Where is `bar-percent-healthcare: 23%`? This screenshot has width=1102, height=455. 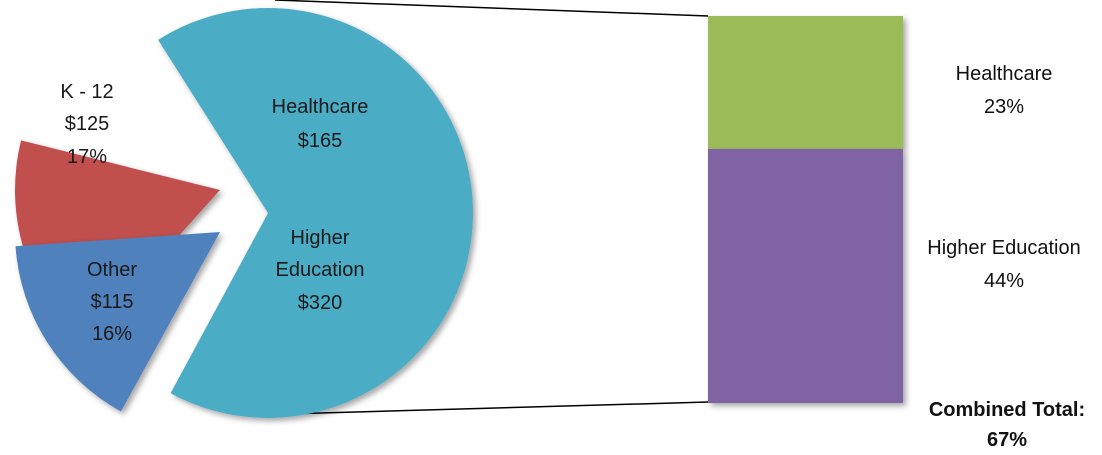
bar-percent-healthcare: 23% is located at coordinates (1004, 107).